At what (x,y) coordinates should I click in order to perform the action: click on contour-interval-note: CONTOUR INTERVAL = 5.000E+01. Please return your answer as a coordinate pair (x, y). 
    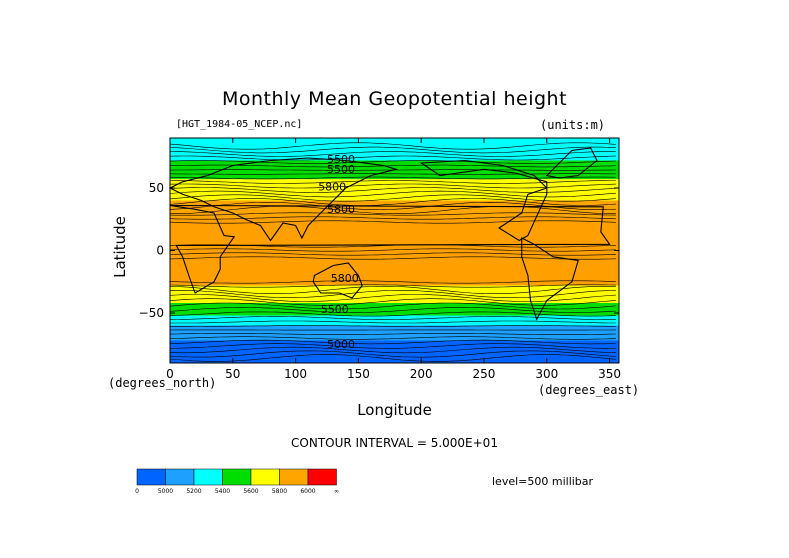
    Looking at the image, I should click on (394, 443).